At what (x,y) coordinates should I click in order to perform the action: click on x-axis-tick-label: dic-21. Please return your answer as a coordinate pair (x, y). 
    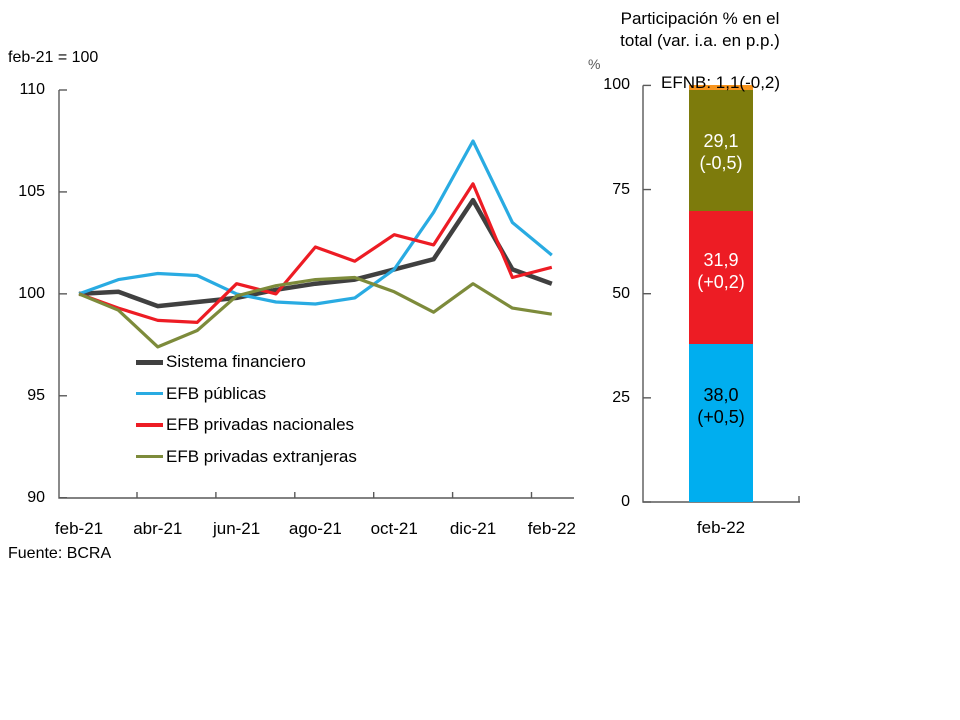
    Looking at the image, I should click on (473, 528).